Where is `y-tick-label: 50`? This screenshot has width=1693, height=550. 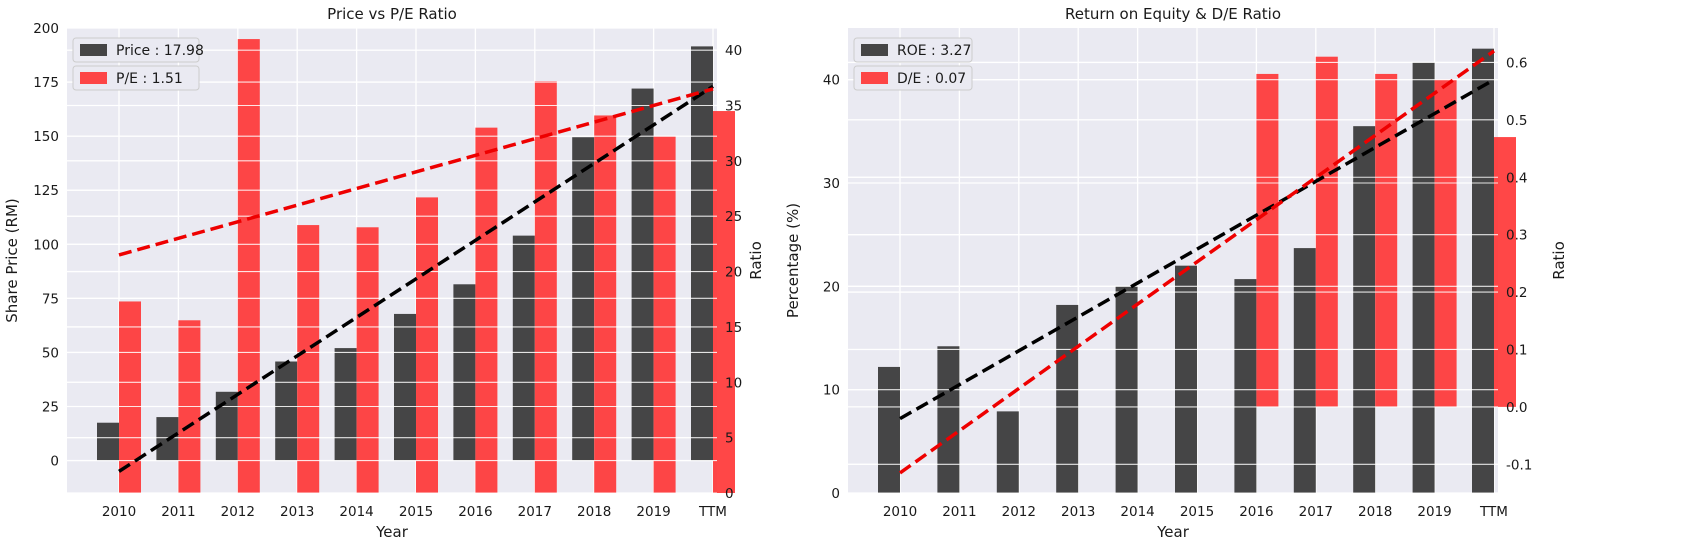 y-tick-label: 50 is located at coordinates (50, 353).